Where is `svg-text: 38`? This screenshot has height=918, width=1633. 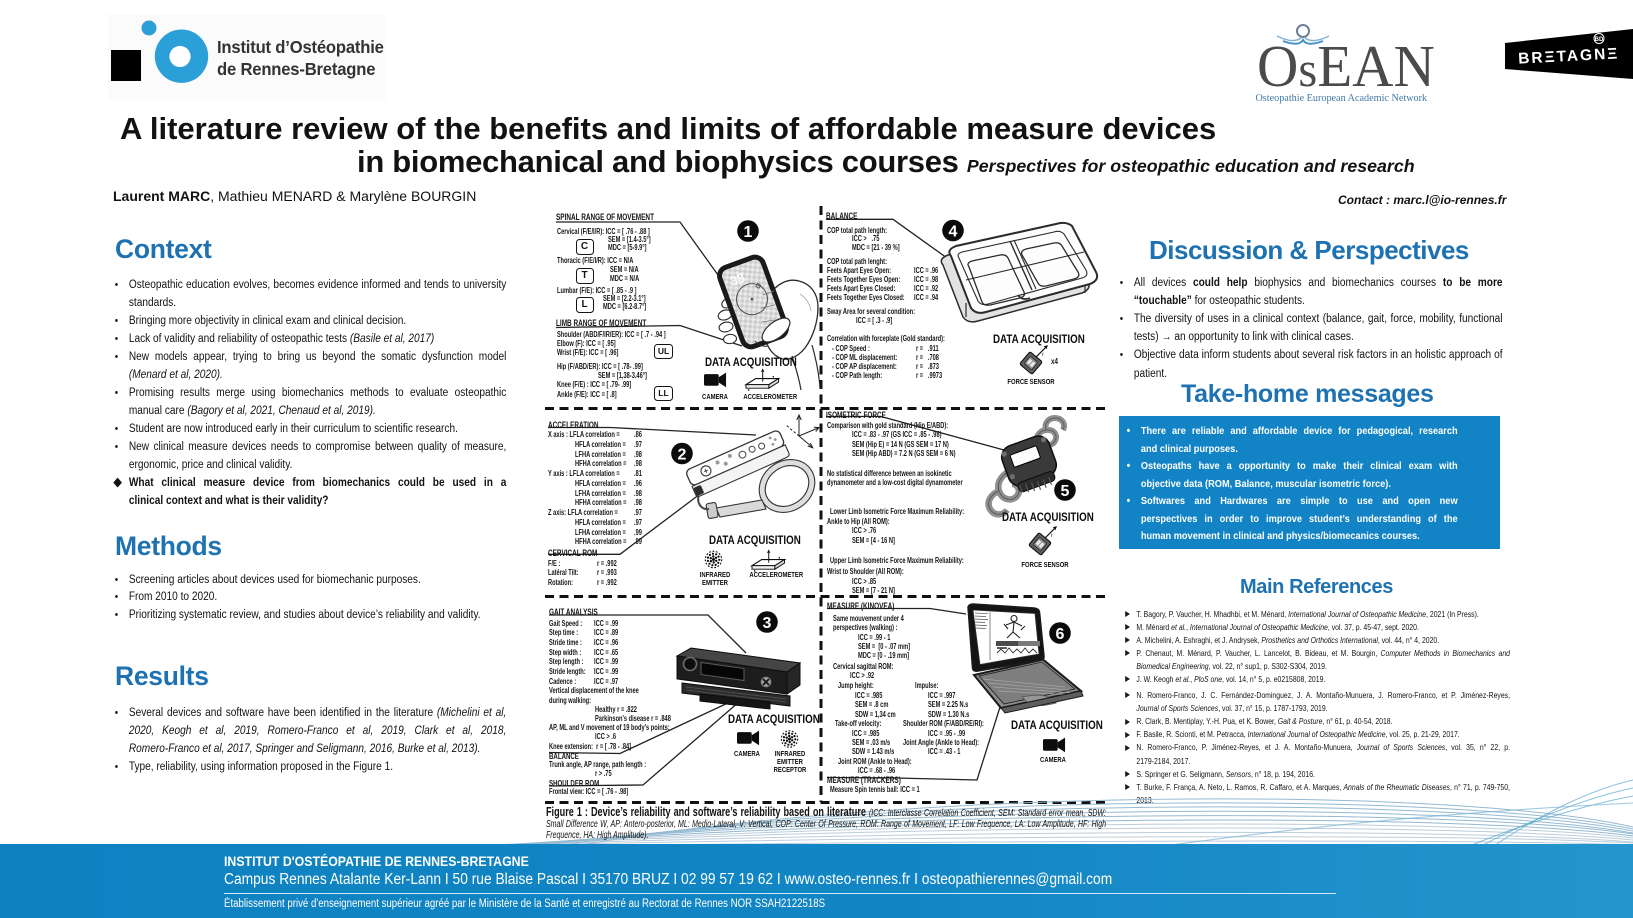 svg-text: 38 is located at coordinates (738, 279).